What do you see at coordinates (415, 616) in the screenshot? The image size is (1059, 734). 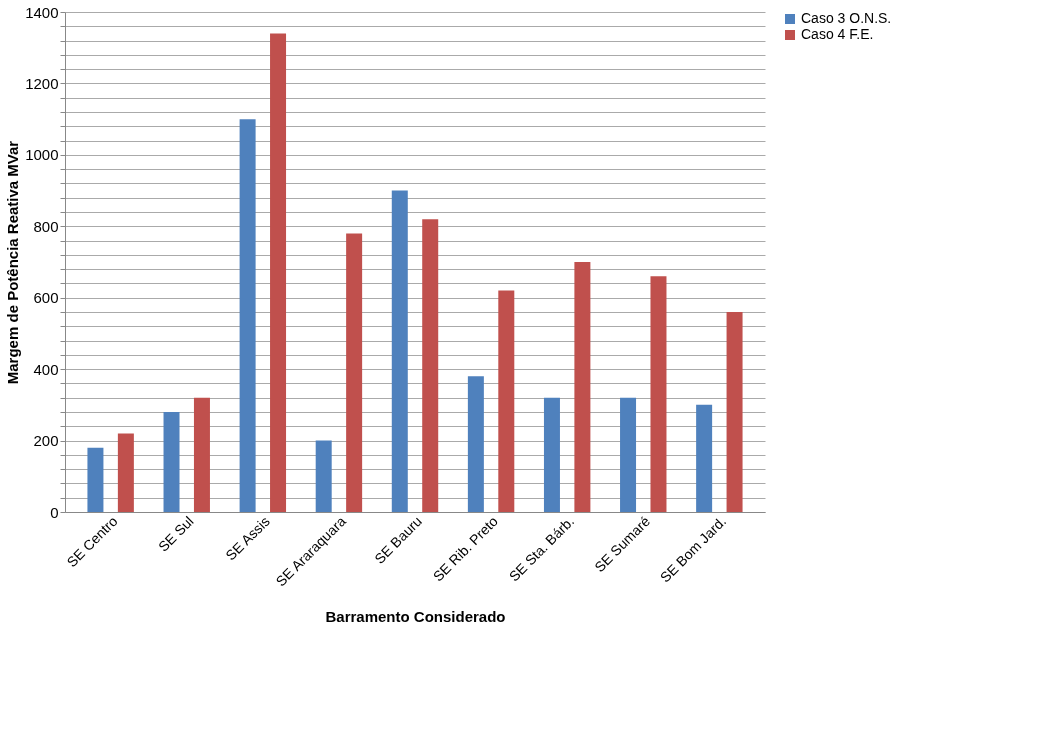 I see `x-axis-title: Barramento Considerado` at bounding box center [415, 616].